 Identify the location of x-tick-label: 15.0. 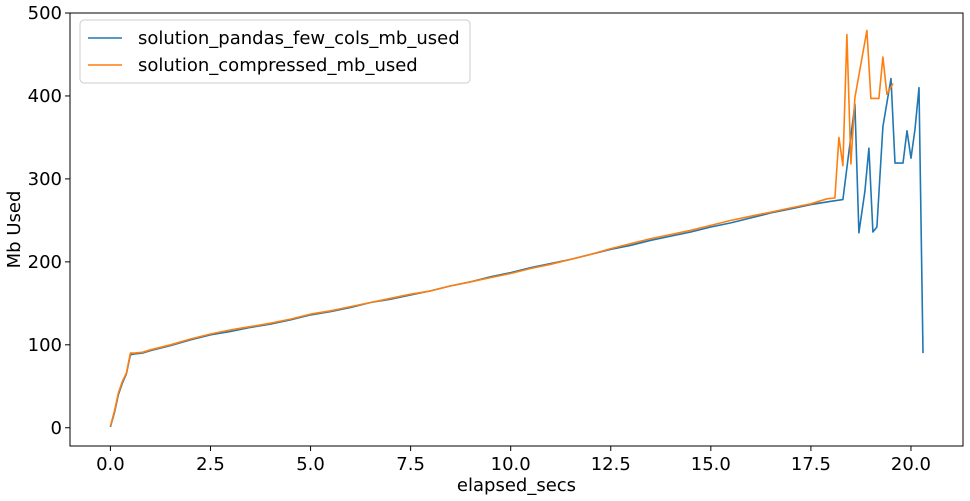
(711, 464).